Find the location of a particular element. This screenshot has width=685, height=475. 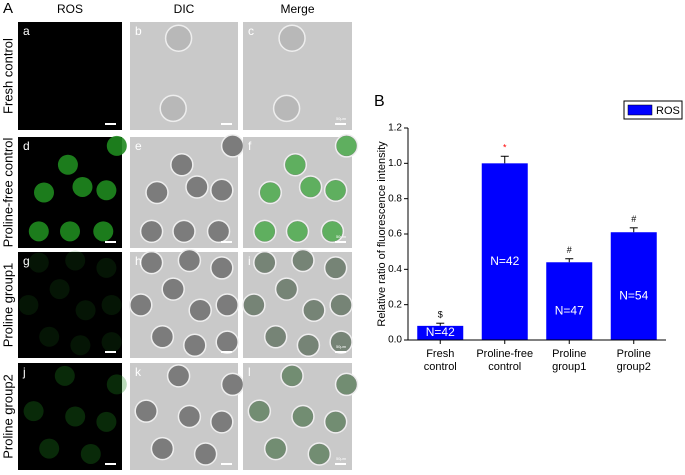

panel-letter: d is located at coordinates (26, 146).